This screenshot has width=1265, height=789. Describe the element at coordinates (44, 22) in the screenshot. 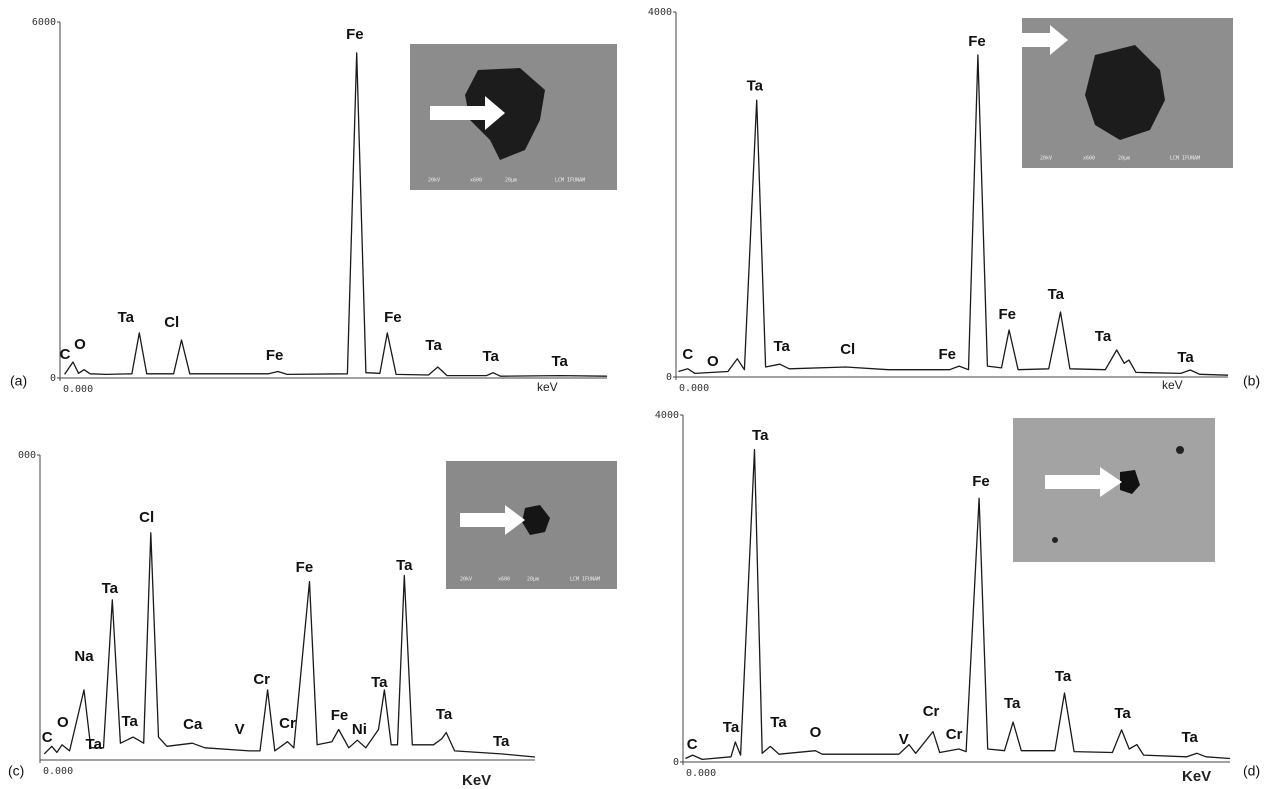

I see `y-tick-label: 6000` at that location.